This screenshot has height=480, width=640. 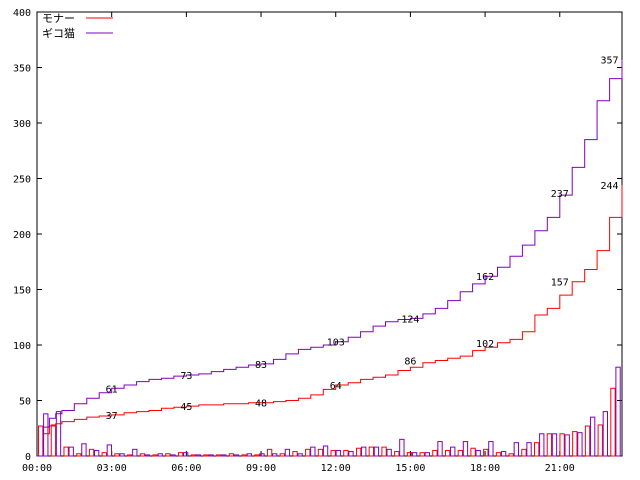 I want to click on y-tick-label: 300, so click(x=22, y=124).